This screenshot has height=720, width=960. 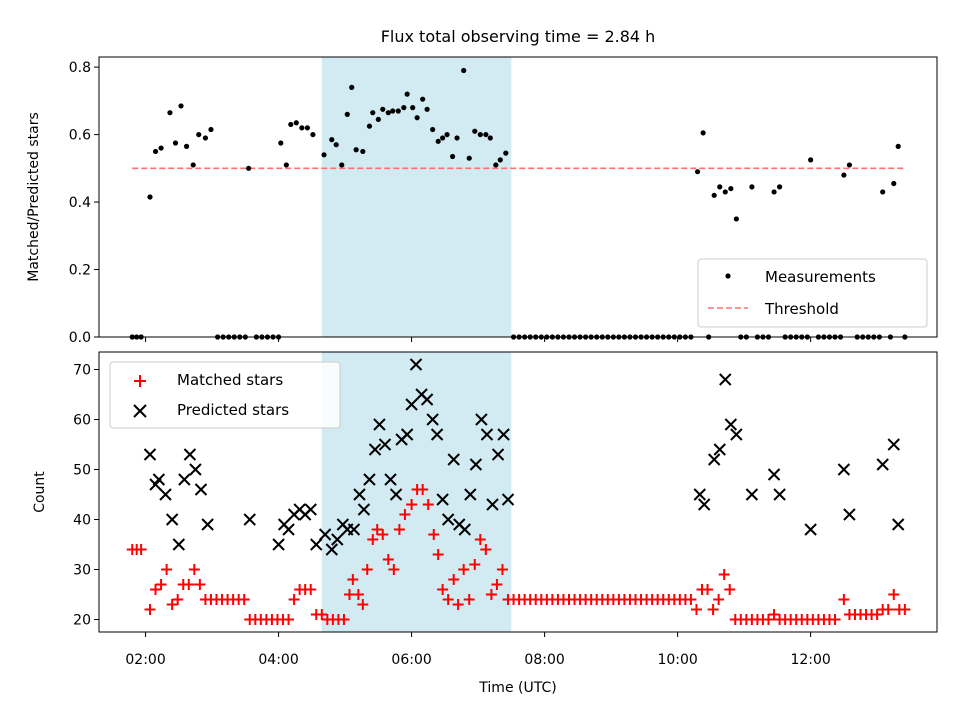 What do you see at coordinates (518, 36) in the screenshot?
I see `figure-title: Flux total observing time = 2.84 h` at bounding box center [518, 36].